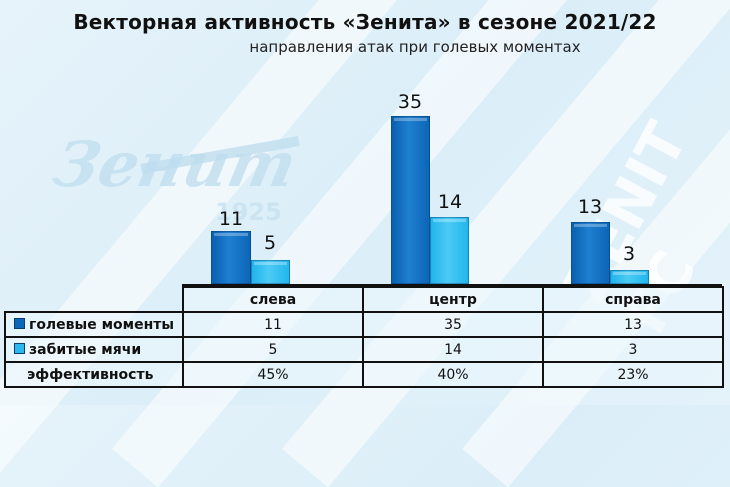 This screenshot has width=730, height=487. I want to click on row-header-goals: забитые мячи, so click(94, 349).